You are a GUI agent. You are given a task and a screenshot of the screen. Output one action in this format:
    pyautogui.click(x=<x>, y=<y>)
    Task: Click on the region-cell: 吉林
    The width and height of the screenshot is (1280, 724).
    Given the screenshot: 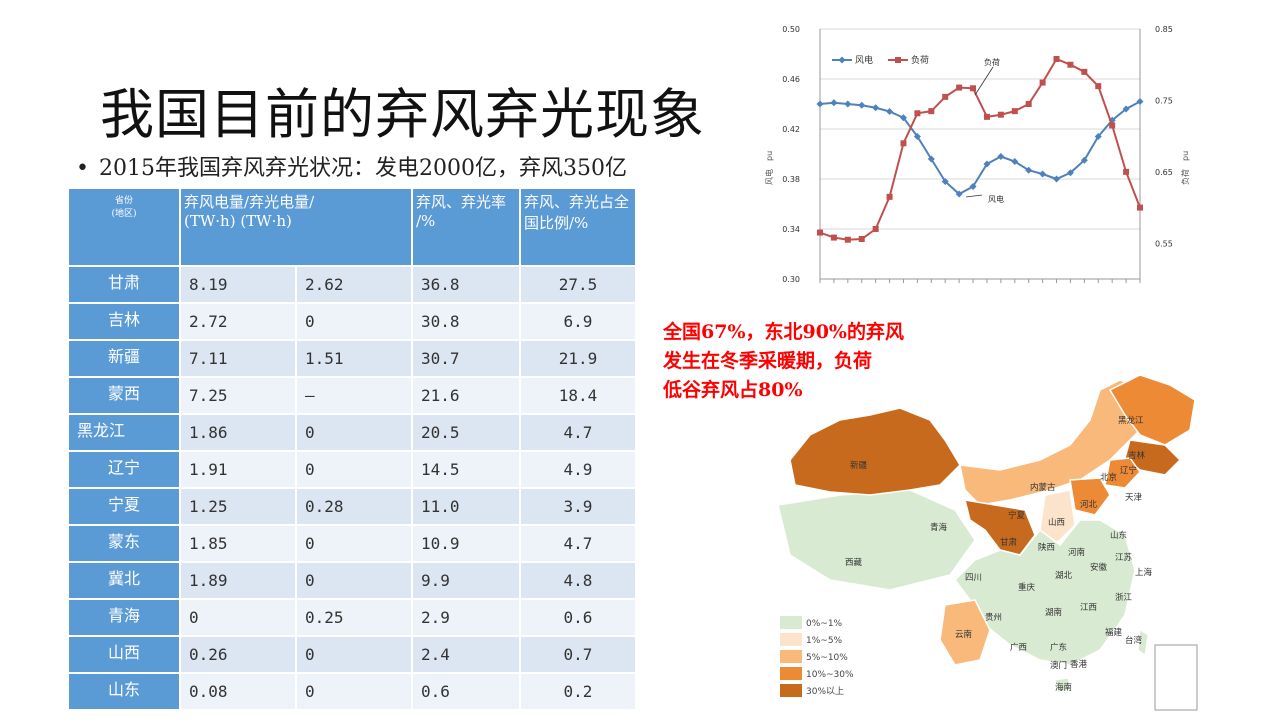 What is the action you would take?
    pyautogui.click(x=124, y=321)
    